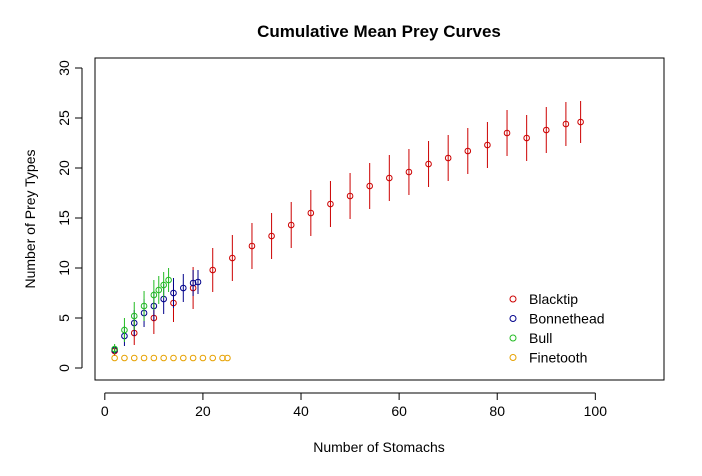 The width and height of the screenshot is (702, 476). What do you see at coordinates (301, 411) in the screenshot?
I see `x-tick-label: 40` at bounding box center [301, 411].